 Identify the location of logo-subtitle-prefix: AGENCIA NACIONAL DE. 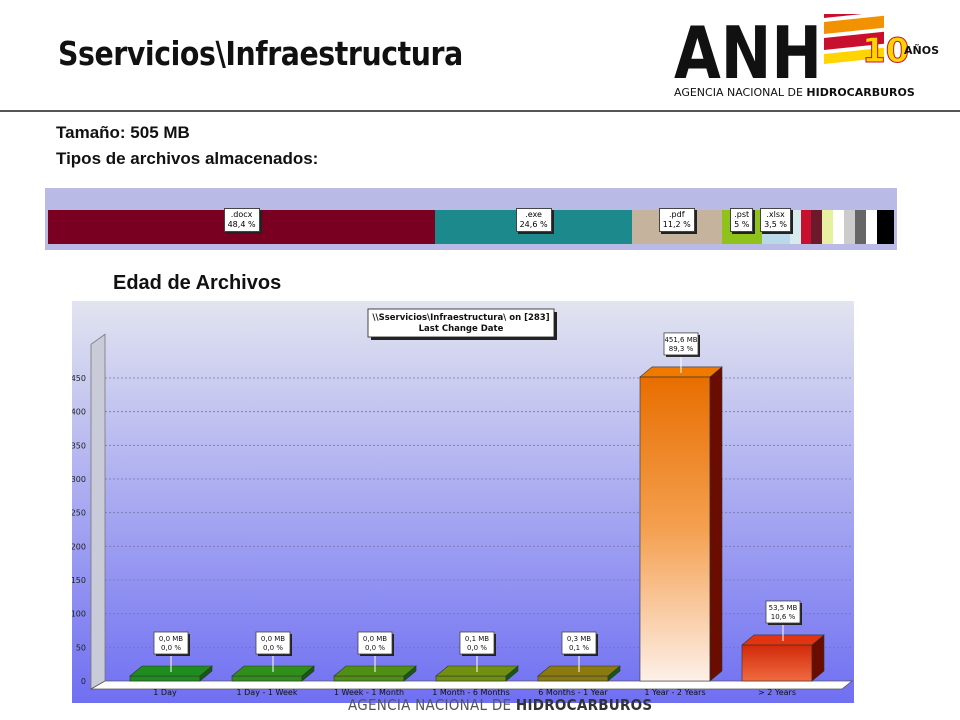
(740, 92).